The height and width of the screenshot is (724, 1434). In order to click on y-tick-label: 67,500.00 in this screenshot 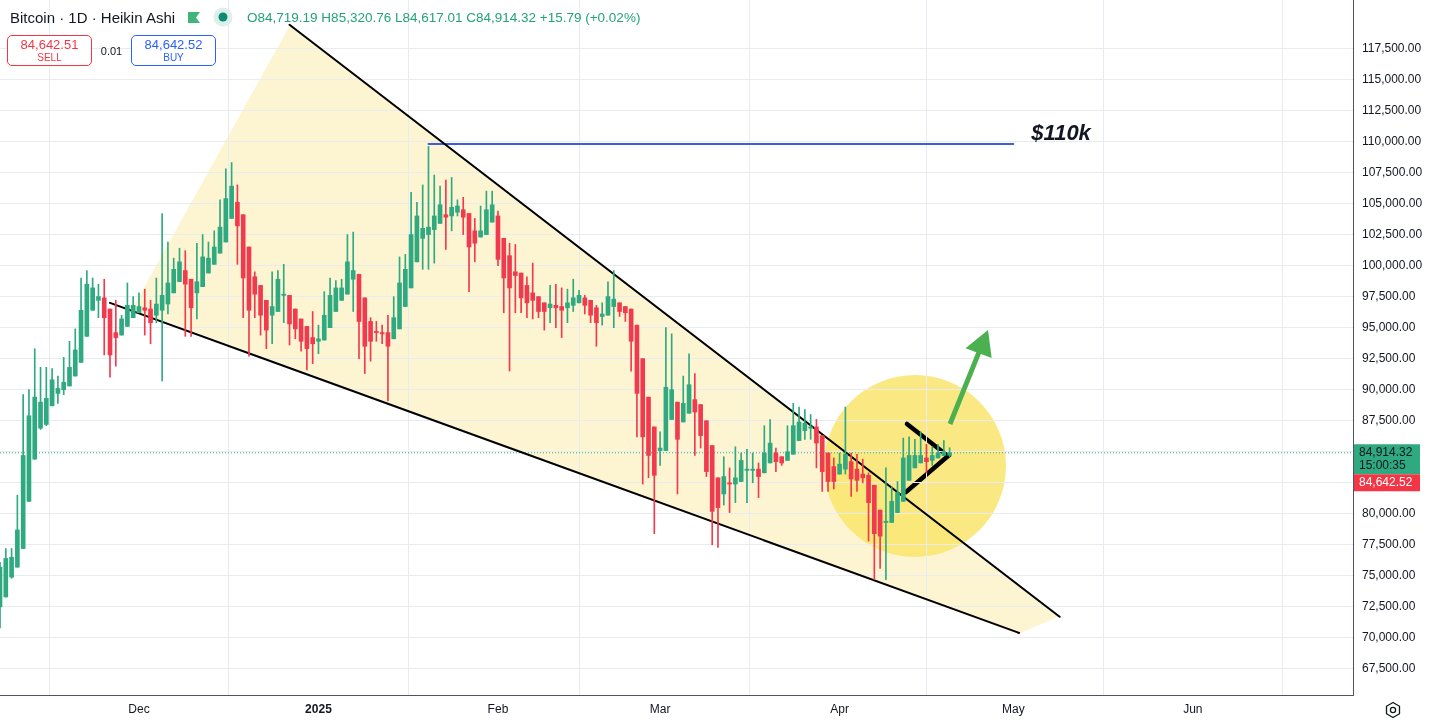, I will do `click(1389, 668)`.